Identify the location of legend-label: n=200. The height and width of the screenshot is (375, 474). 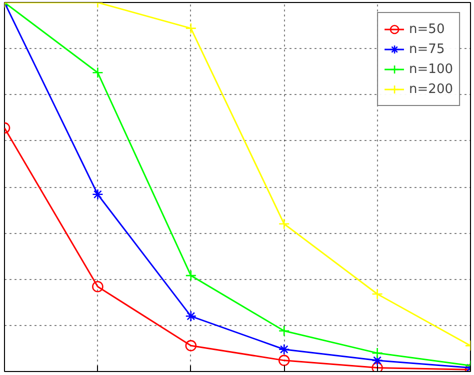
(431, 89).